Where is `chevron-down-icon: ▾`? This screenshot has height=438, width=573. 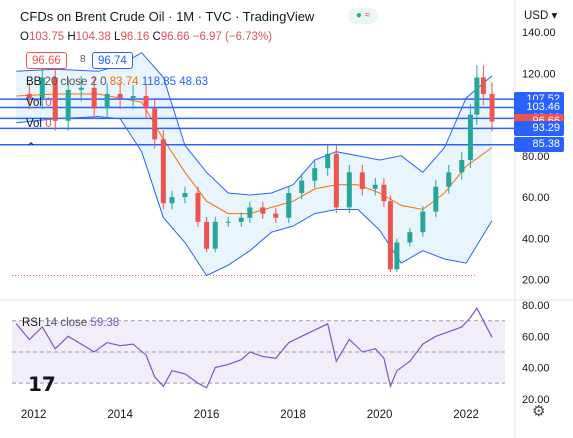 chevron-down-icon: ▾ is located at coordinates (554, 16).